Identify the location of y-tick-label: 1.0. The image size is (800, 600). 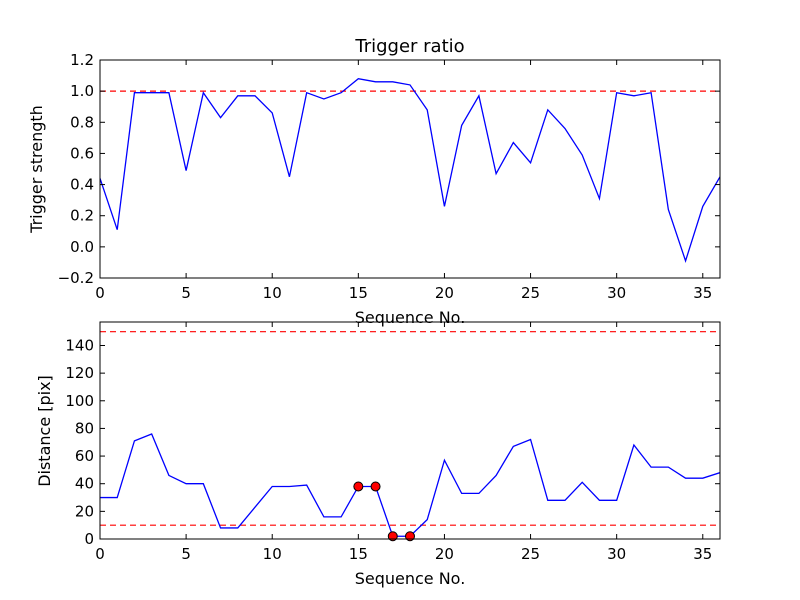
(82, 91).